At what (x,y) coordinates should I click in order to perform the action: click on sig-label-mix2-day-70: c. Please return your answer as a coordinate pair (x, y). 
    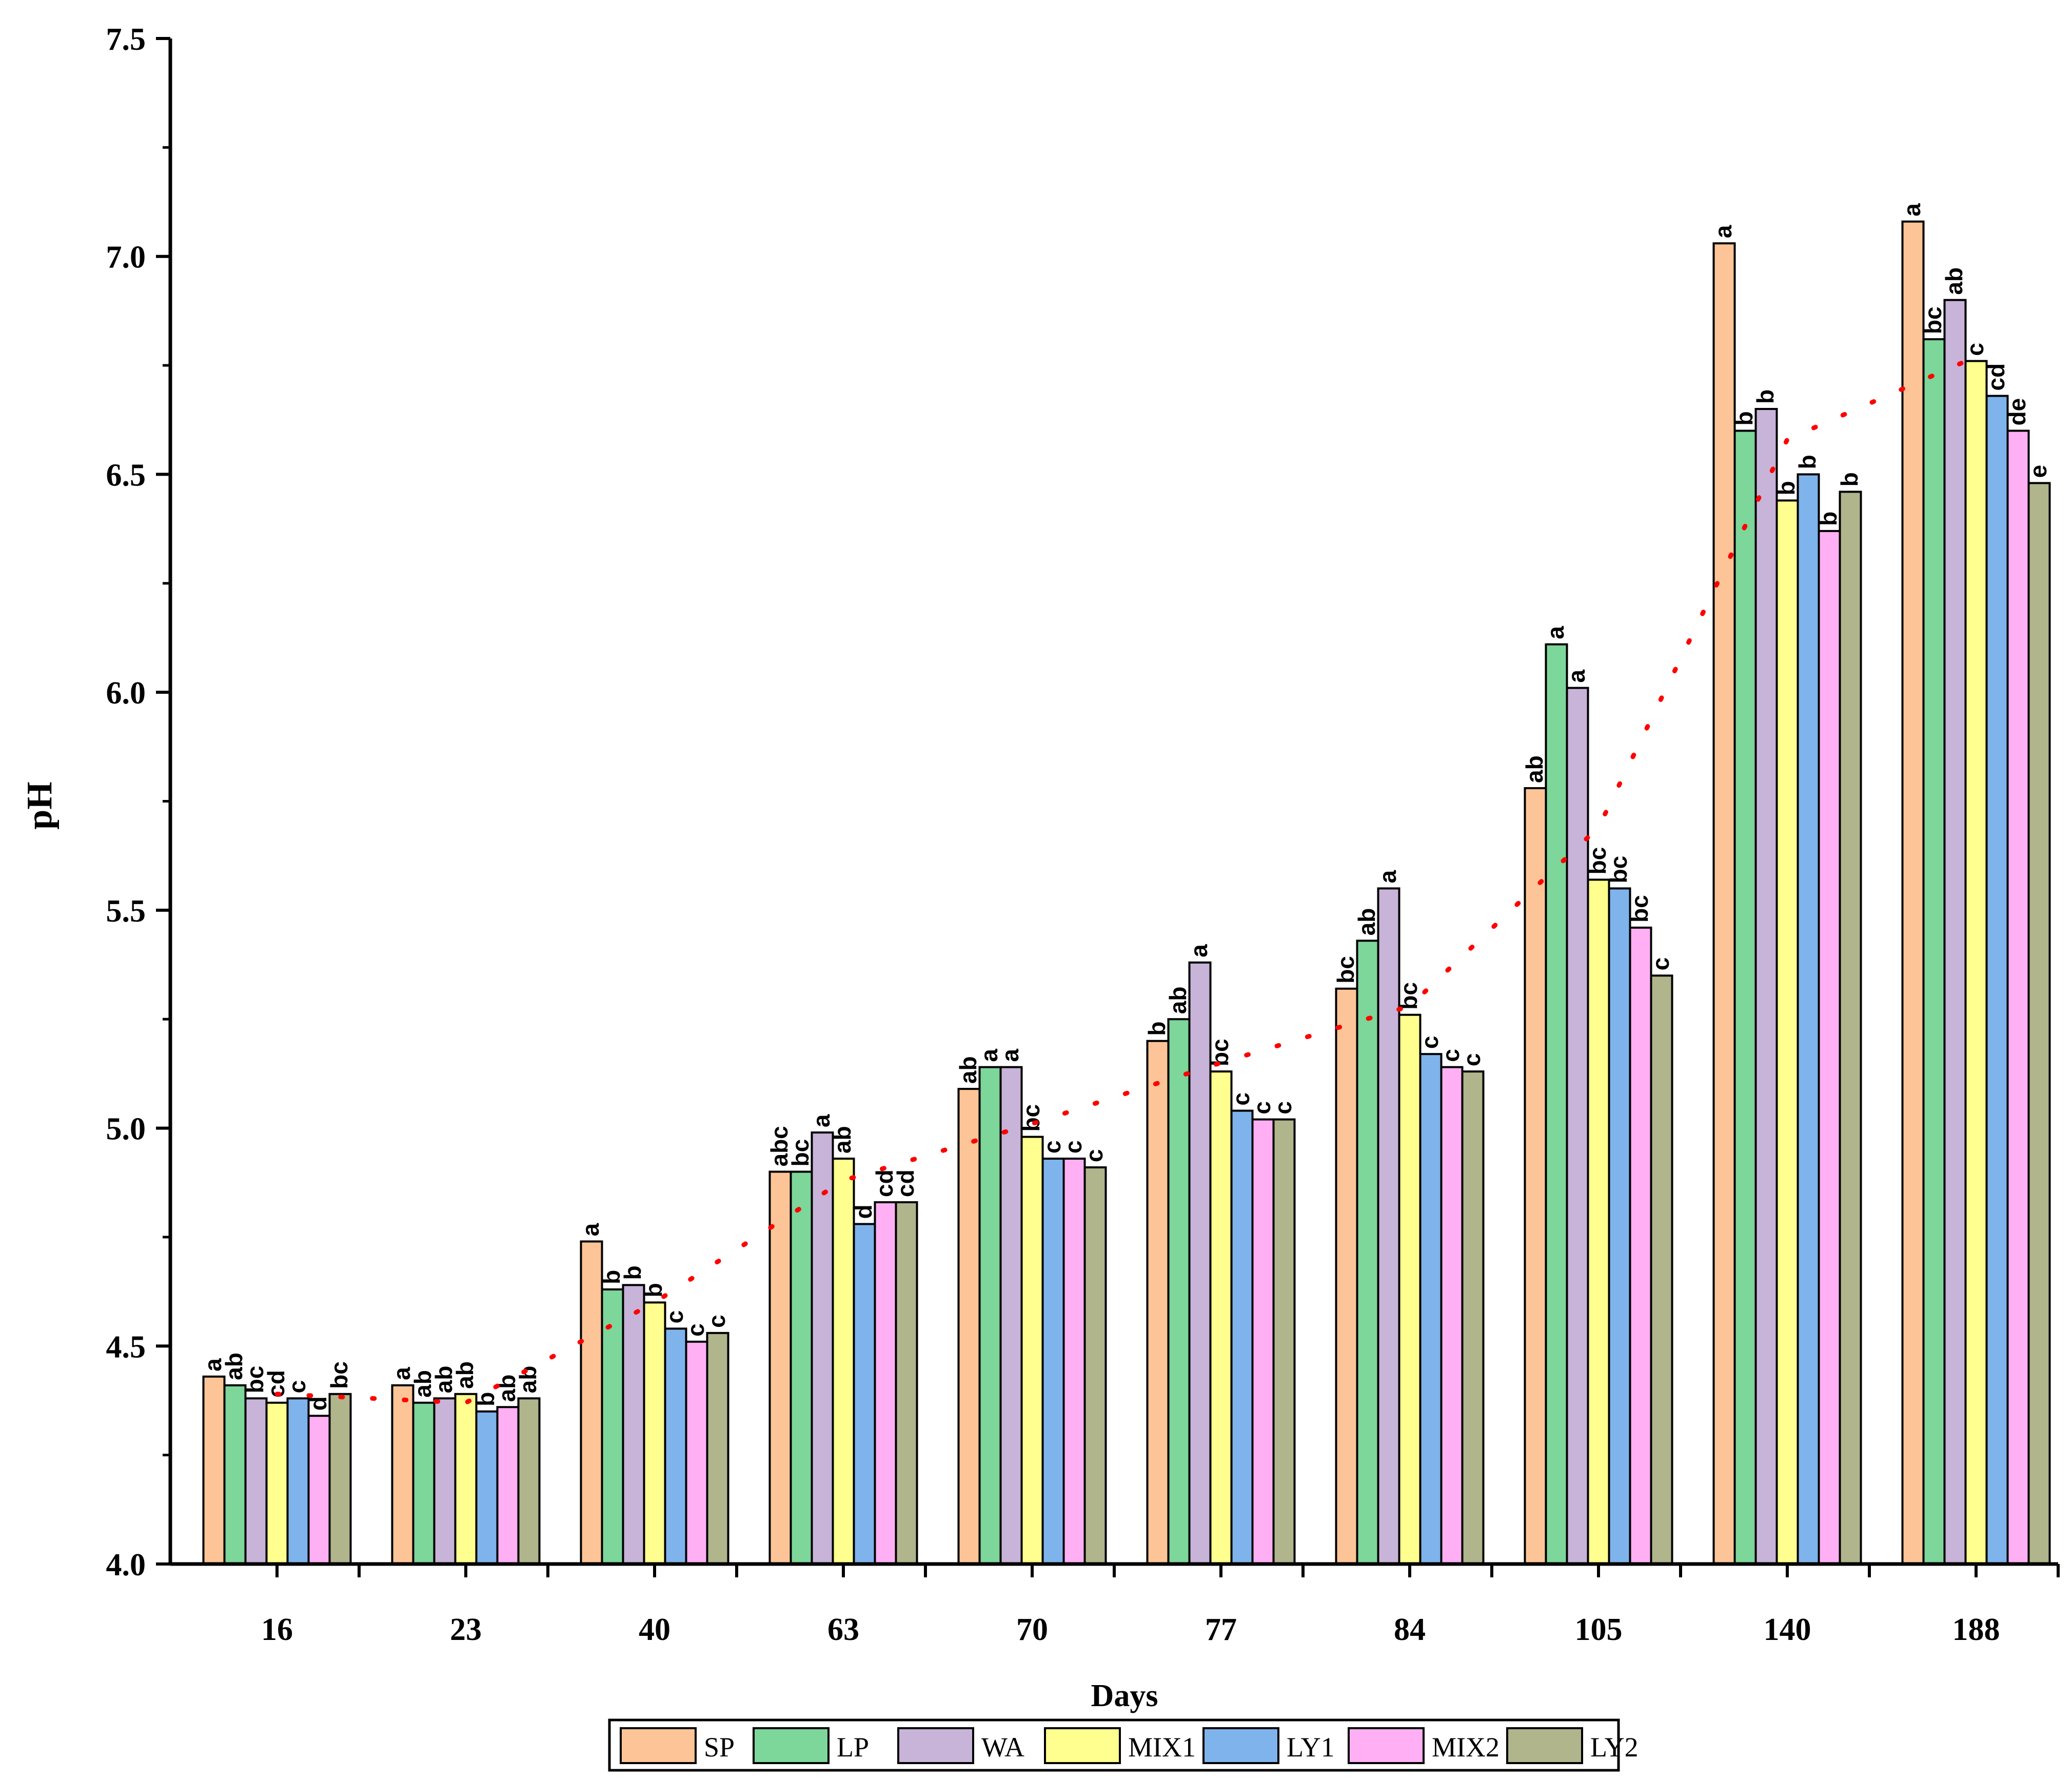
    Looking at the image, I should click on (1073, 1147).